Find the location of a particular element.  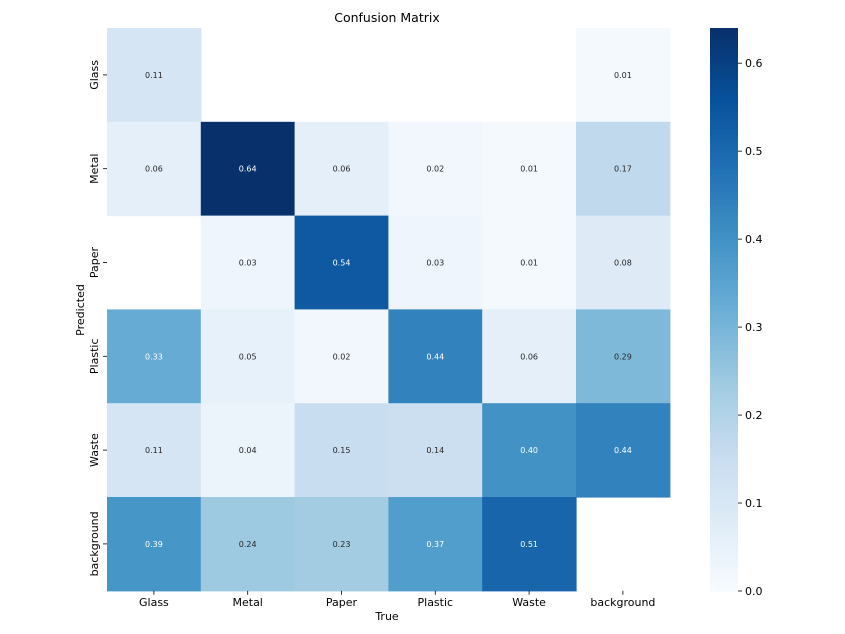

x-tick-label: Waste is located at coordinates (529, 602).